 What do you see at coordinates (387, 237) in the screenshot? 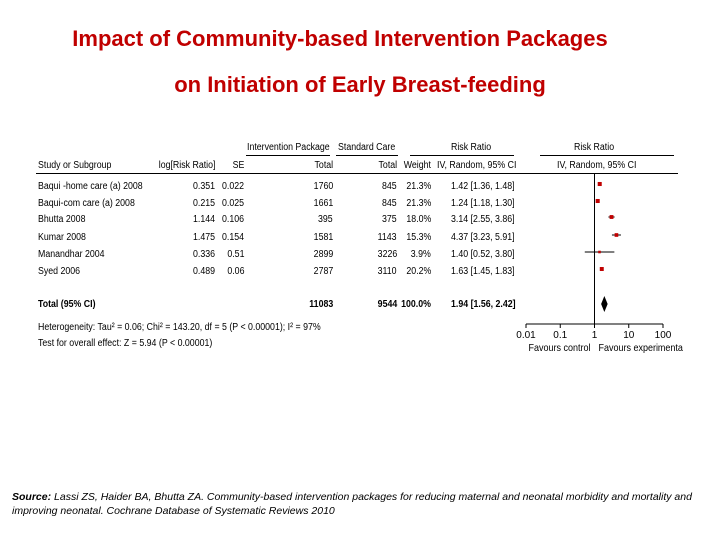
I see `total-std: 1143` at bounding box center [387, 237].